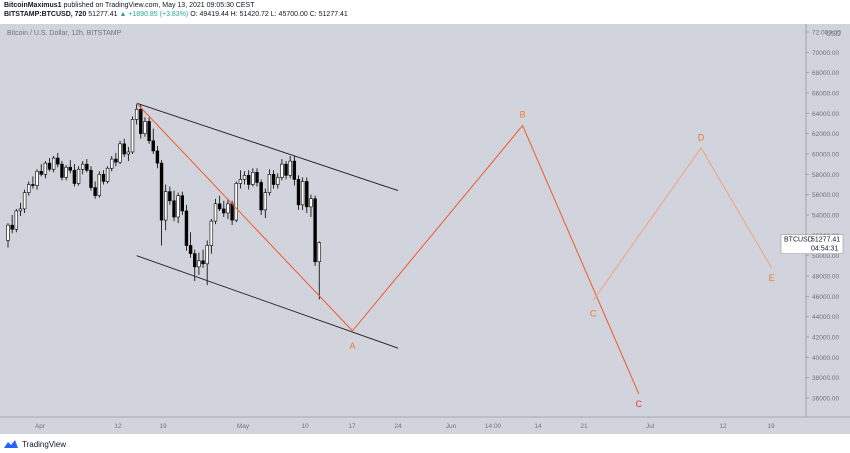  What do you see at coordinates (824, 249) in the screenshot?
I see `price-tag-countdown: 04:54:31` at bounding box center [824, 249].